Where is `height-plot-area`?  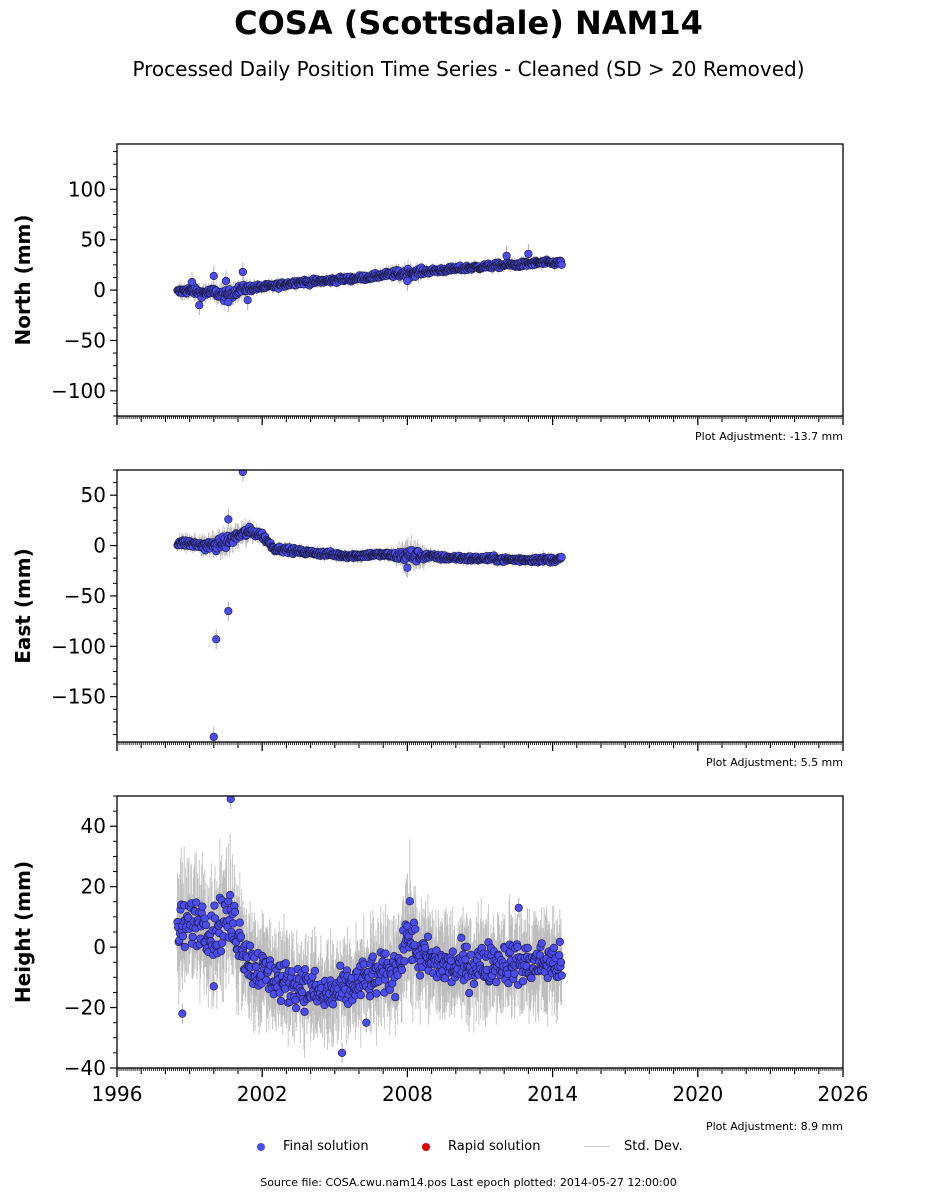
height-plot-area is located at coordinates (369, 929).